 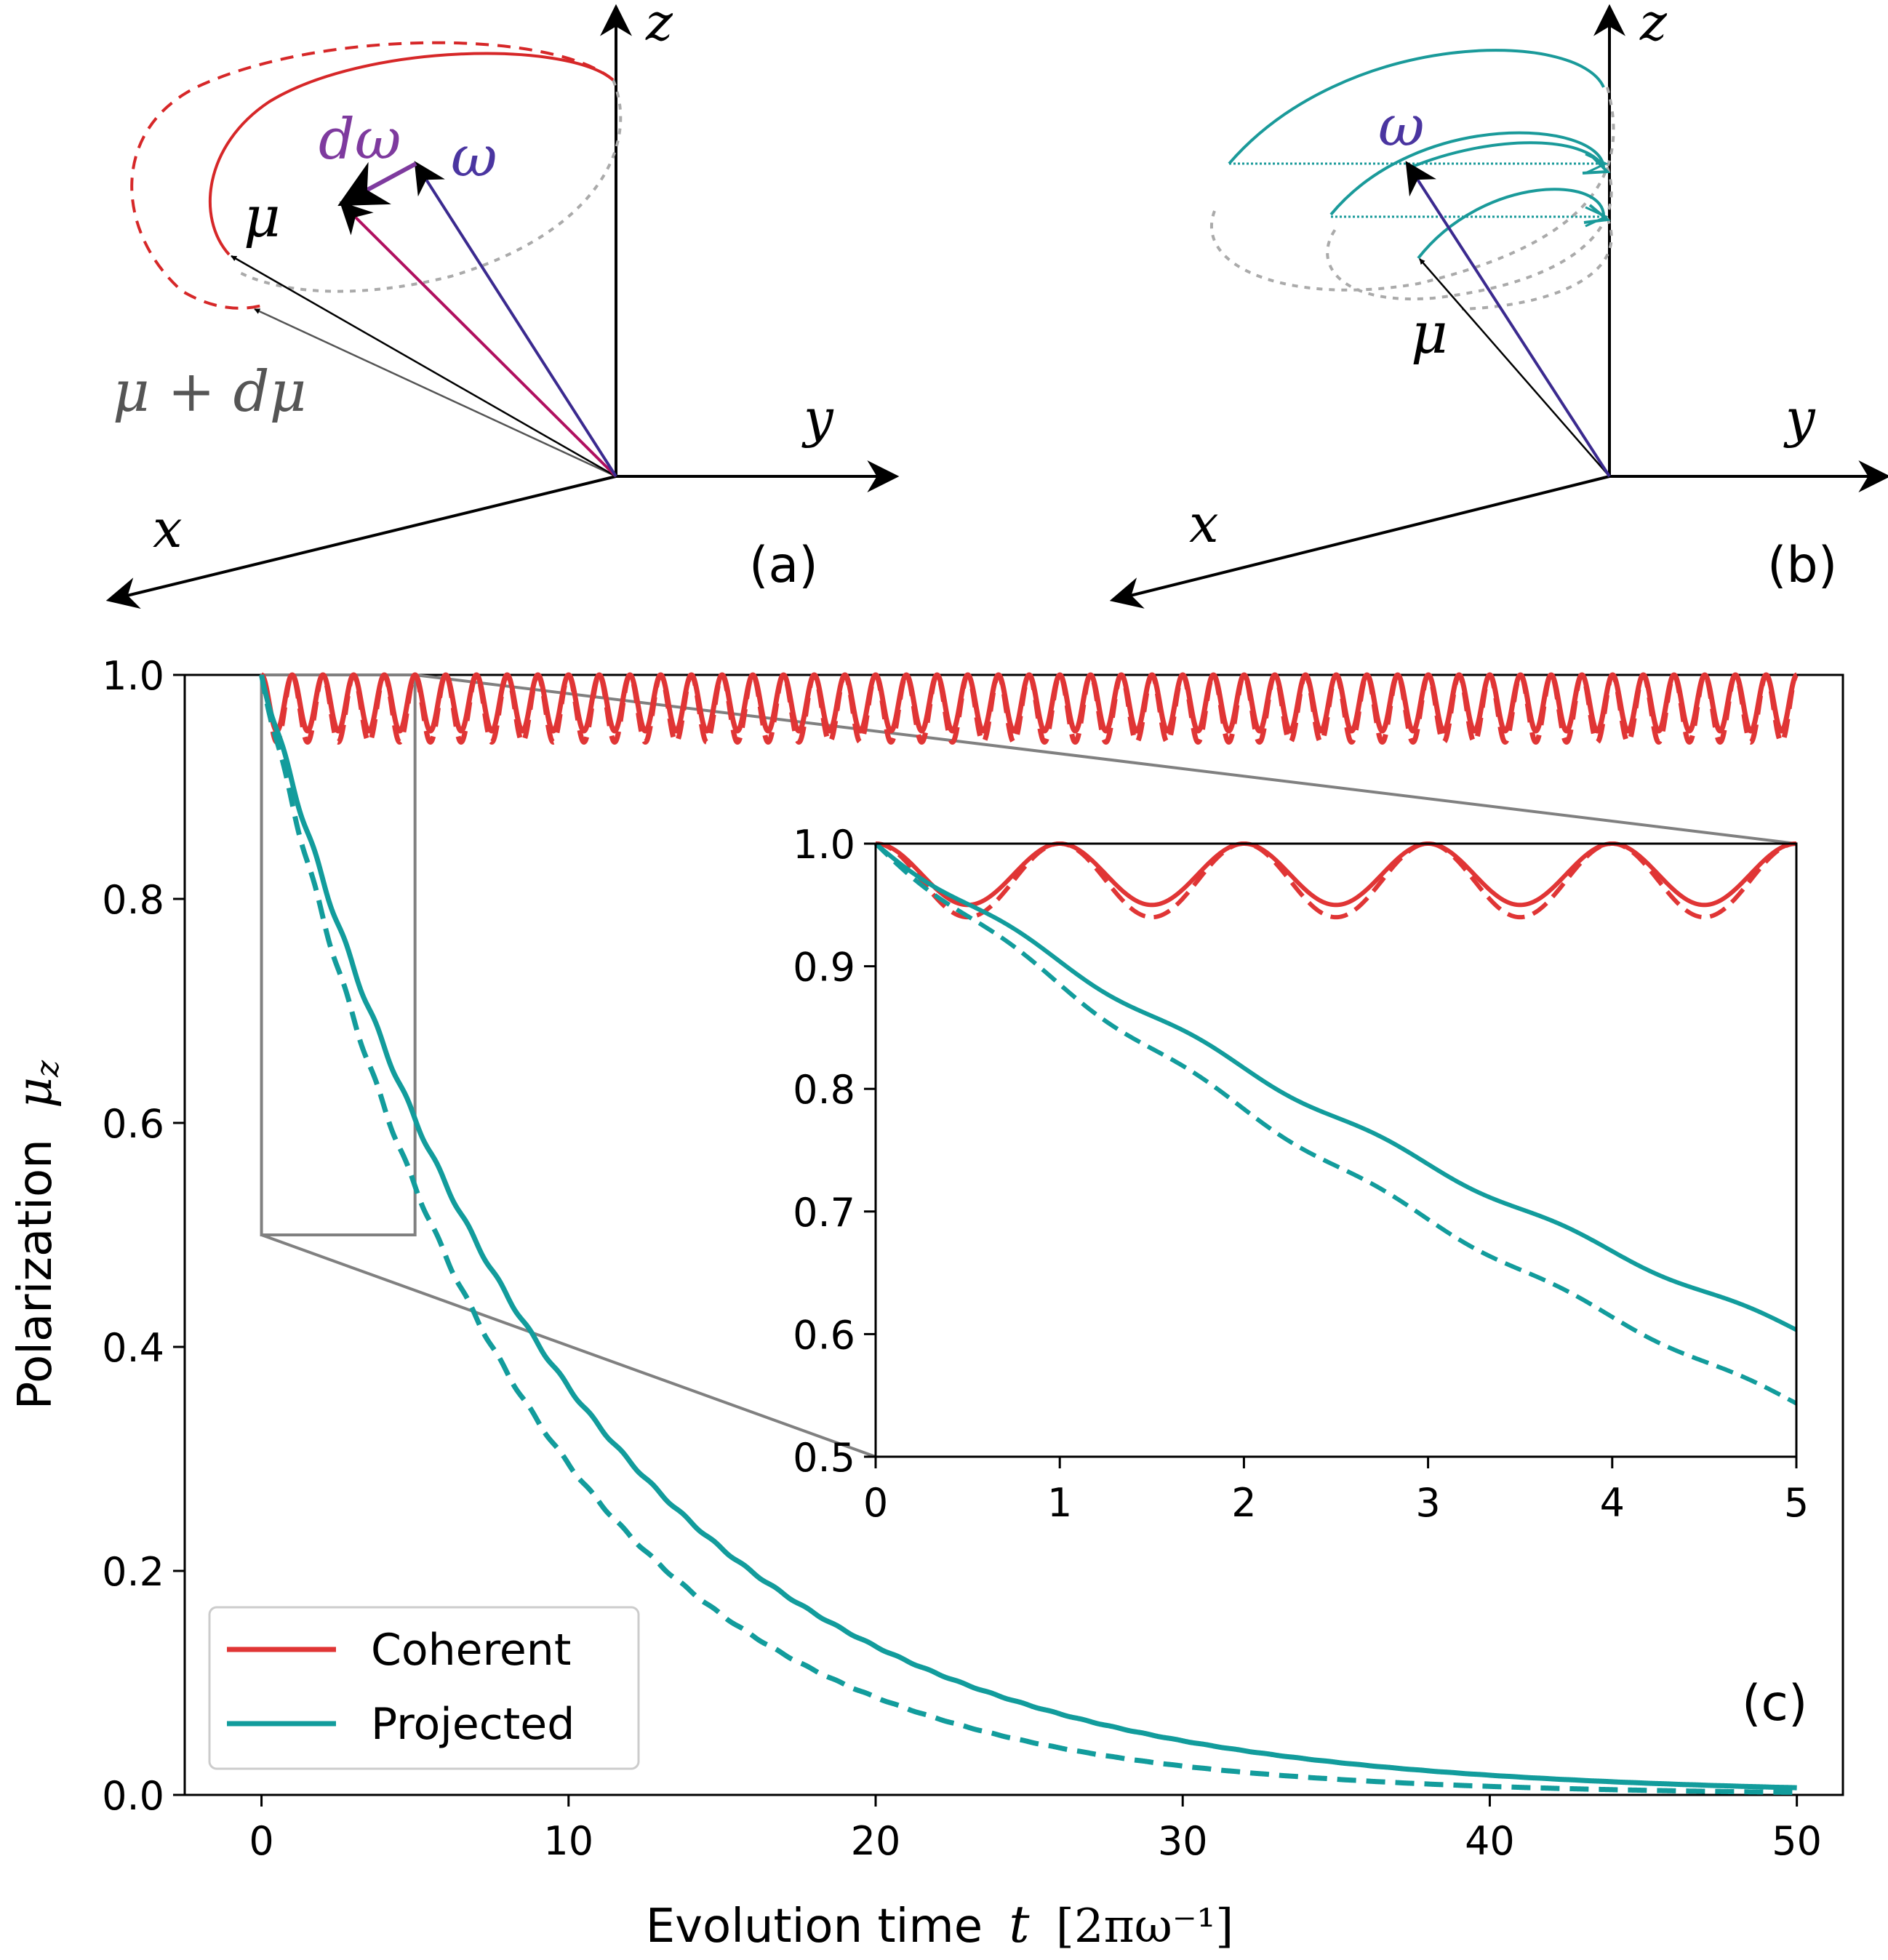 I want to click on panel-a-orbit-hidden, so click(x=431, y=186).